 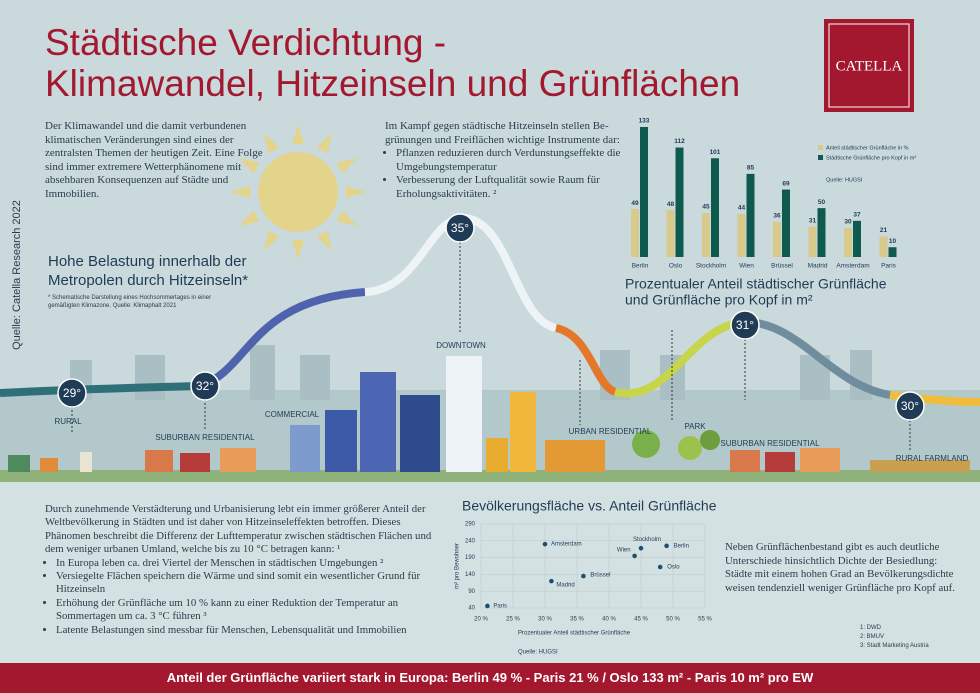 What do you see at coordinates (867, 148) in the screenshot?
I see `legend-label: Anteil städtischer Grünfläche in %` at bounding box center [867, 148].